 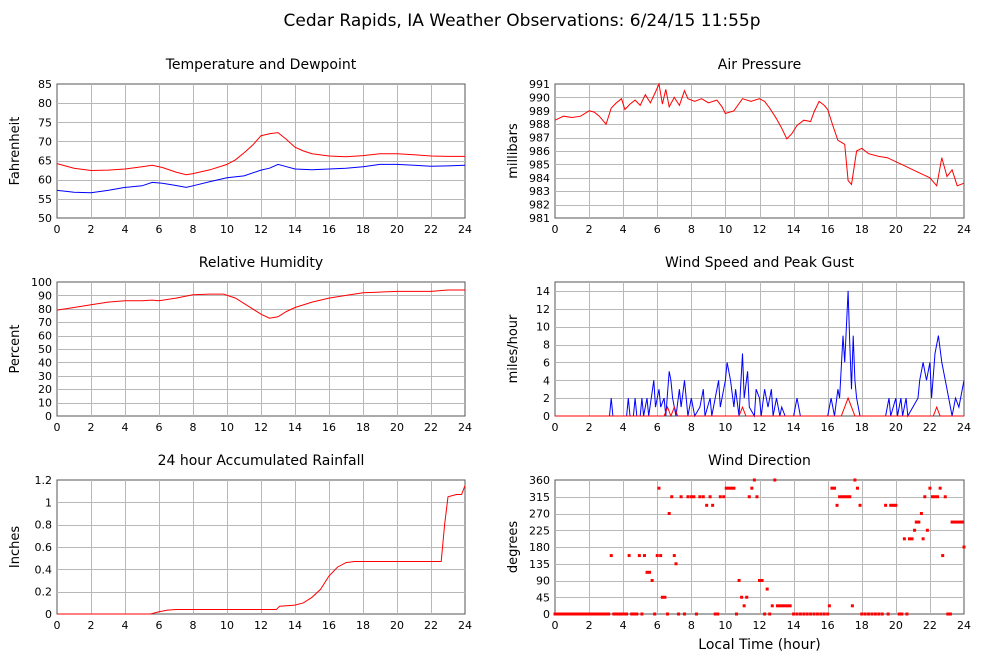 What do you see at coordinates (543, 327) in the screenshot?
I see `y-tick-label: 10` at bounding box center [543, 327].